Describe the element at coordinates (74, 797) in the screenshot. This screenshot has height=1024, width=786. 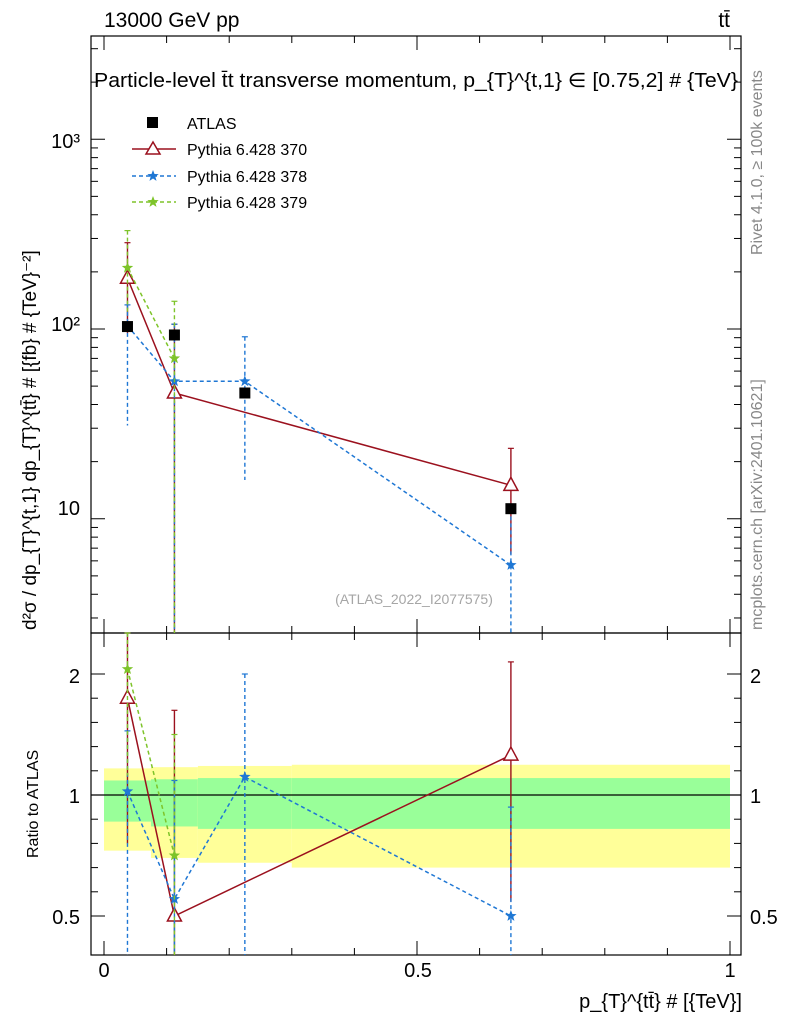
I see `ratio-ytick-label-1-left: 1` at that location.